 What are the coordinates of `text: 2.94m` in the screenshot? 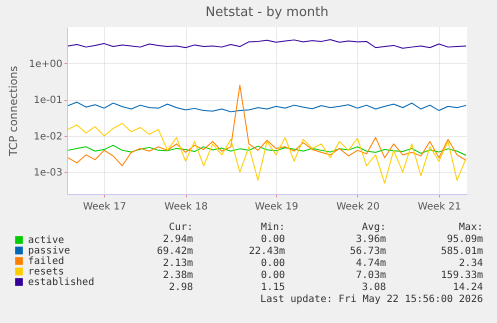 It's located at (177, 240).